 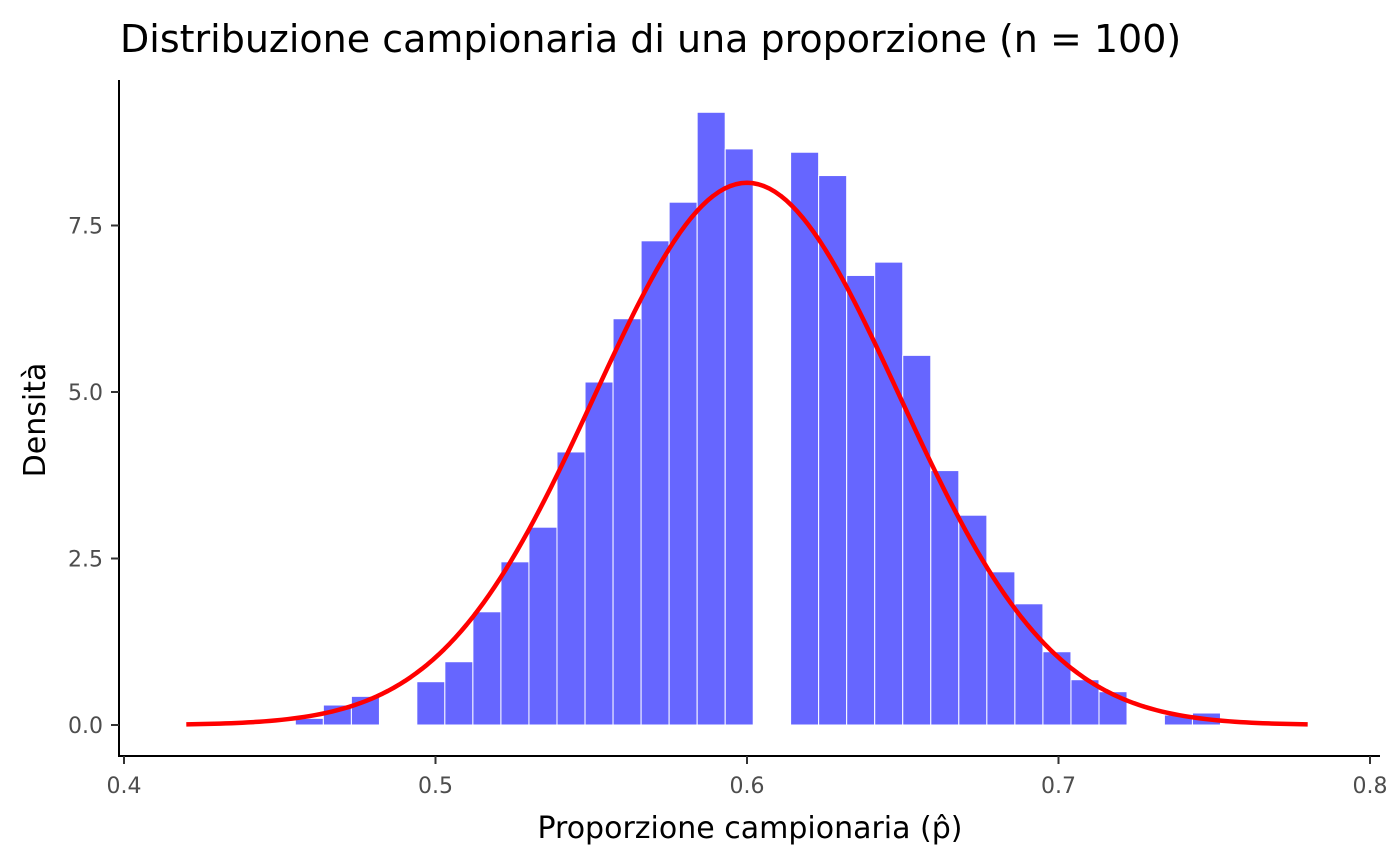 I want to click on y-tick-label: 0.0, so click(x=85, y=726).